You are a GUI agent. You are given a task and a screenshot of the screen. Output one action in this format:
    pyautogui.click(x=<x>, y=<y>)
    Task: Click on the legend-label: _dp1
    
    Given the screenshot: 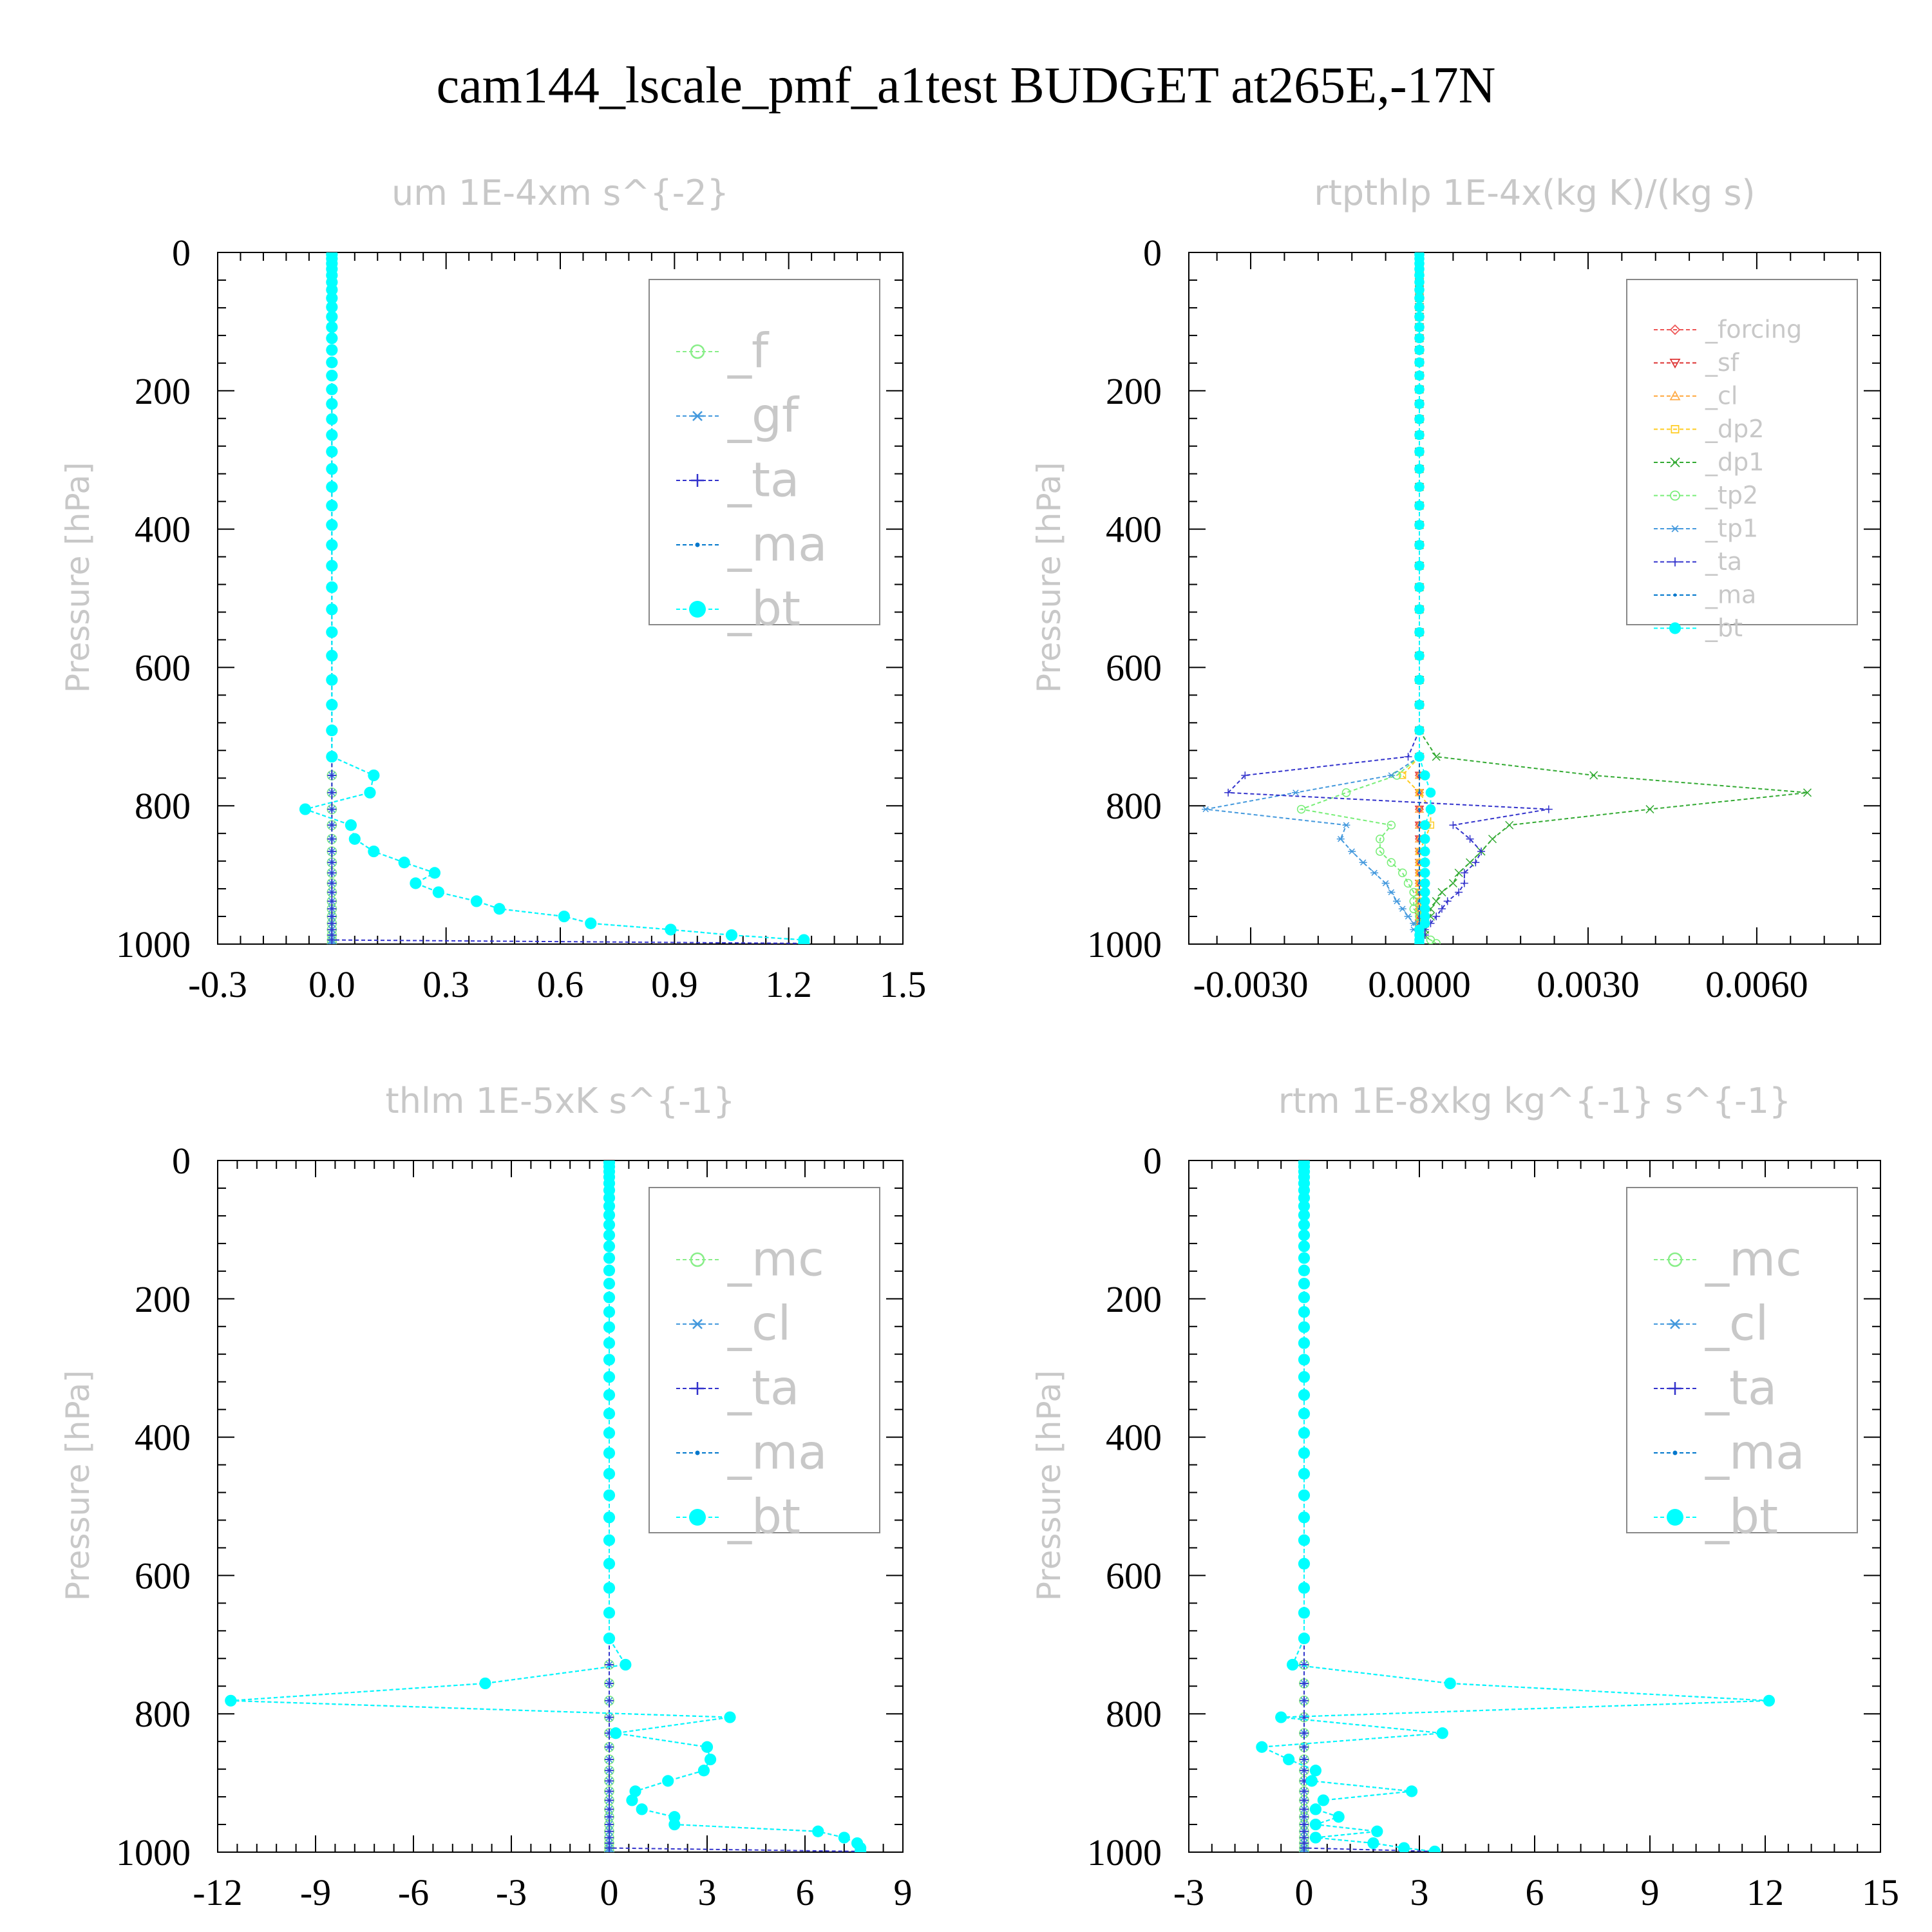 What is the action you would take?
    pyautogui.click(x=1735, y=463)
    